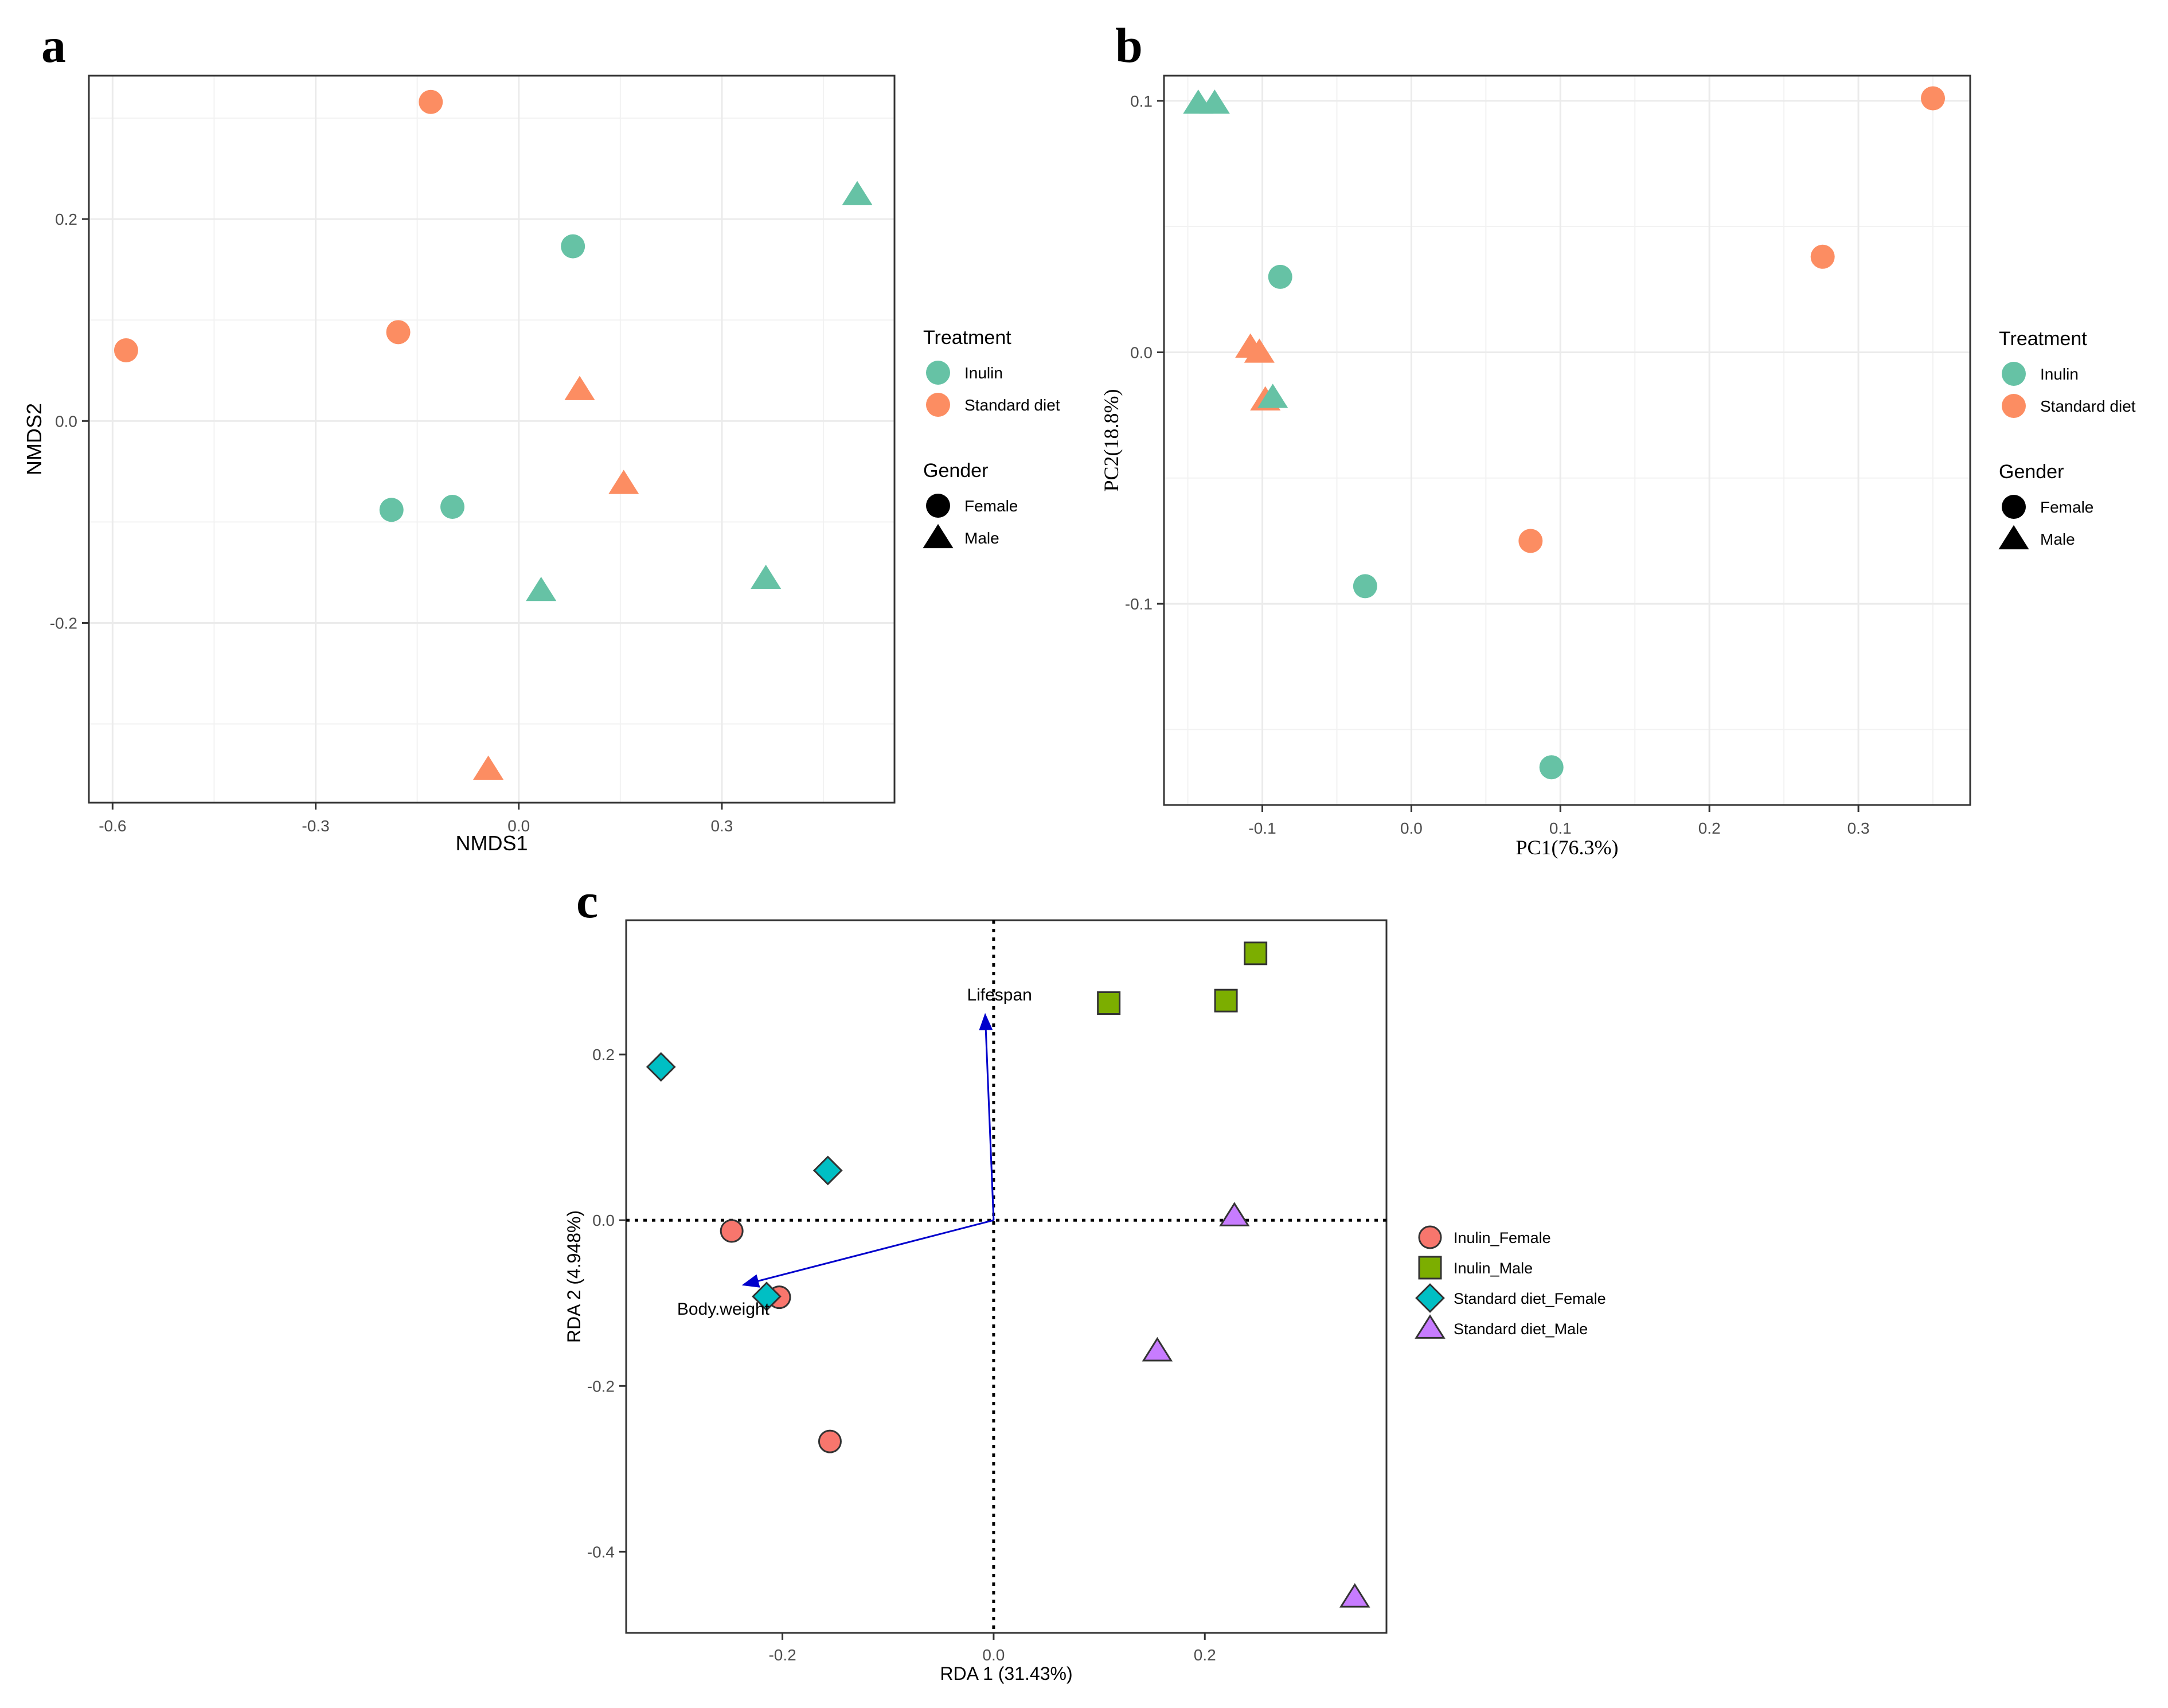  What do you see at coordinates (1129, 45) in the screenshot?
I see `panel-label: b` at bounding box center [1129, 45].